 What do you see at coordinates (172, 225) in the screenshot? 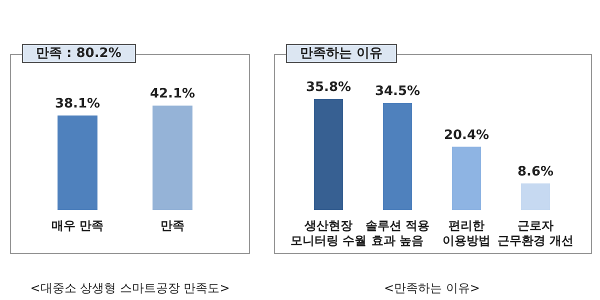
I see `x-tick-label: 만족` at bounding box center [172, 225].